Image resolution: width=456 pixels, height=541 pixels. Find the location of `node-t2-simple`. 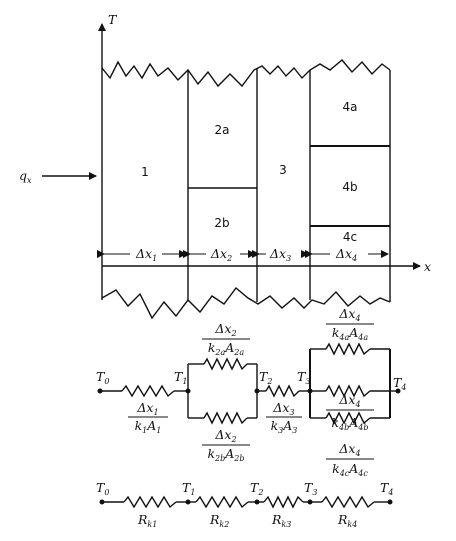

node-t2-simple is located at coordinates (257, 502).